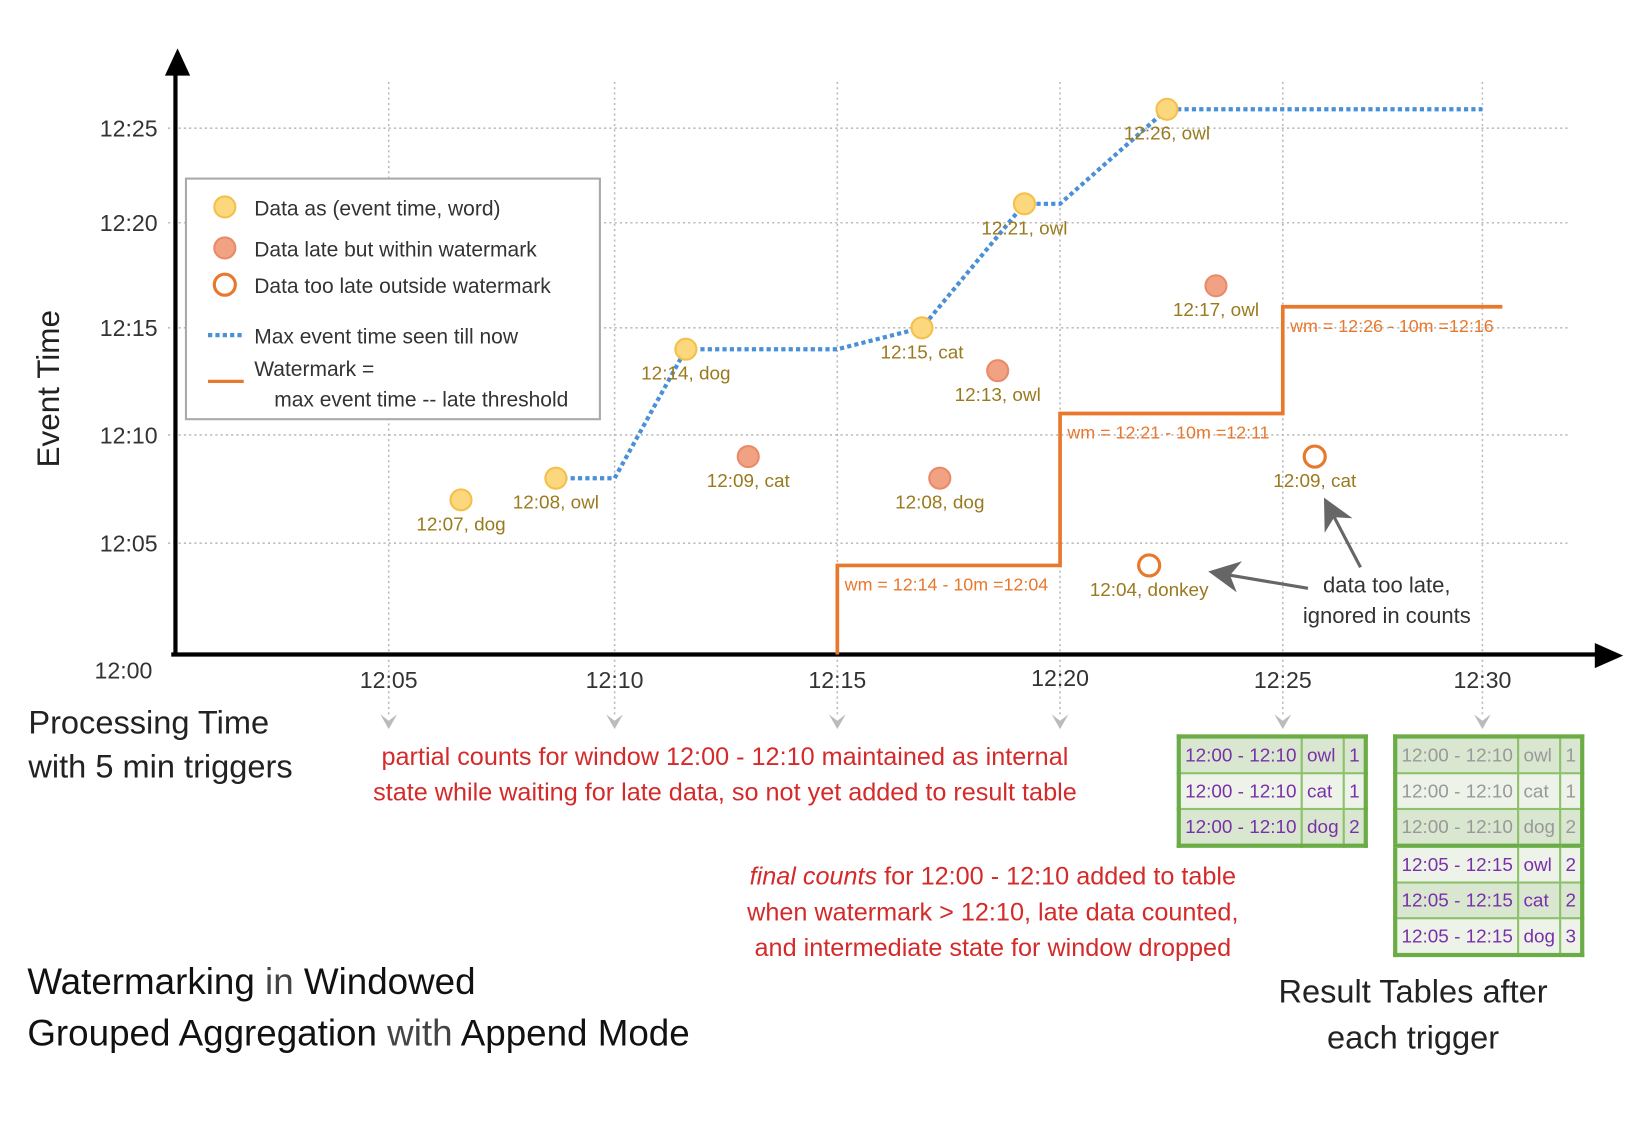 The image size is (1639, 1125). I want to click on legend-label: Data late but within watermark, so click(395, 249).